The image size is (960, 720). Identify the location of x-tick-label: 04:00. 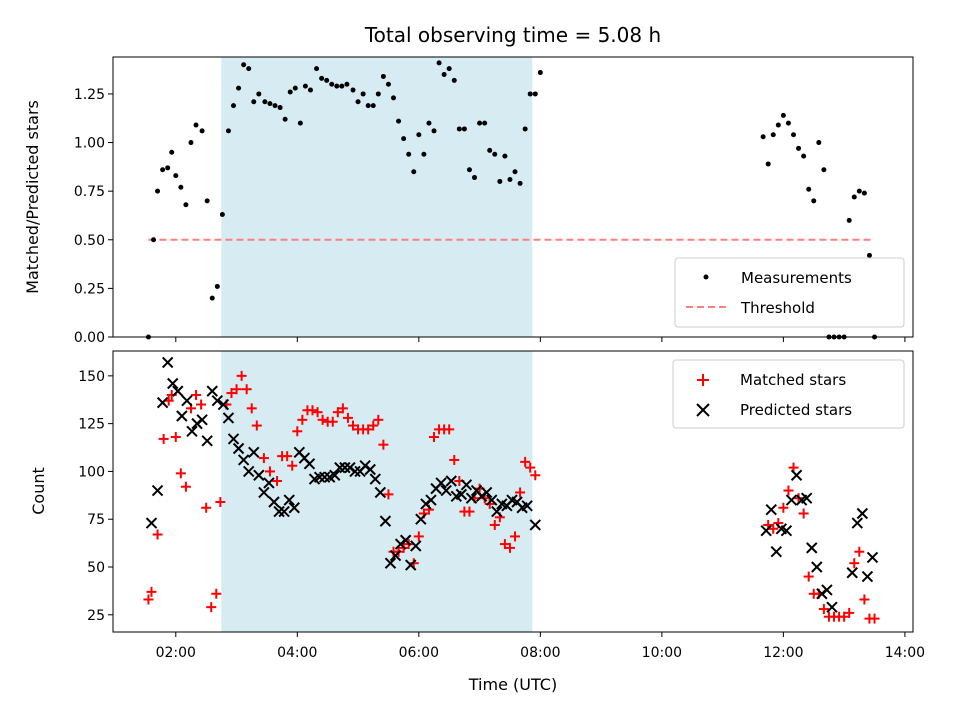
(297, 653).